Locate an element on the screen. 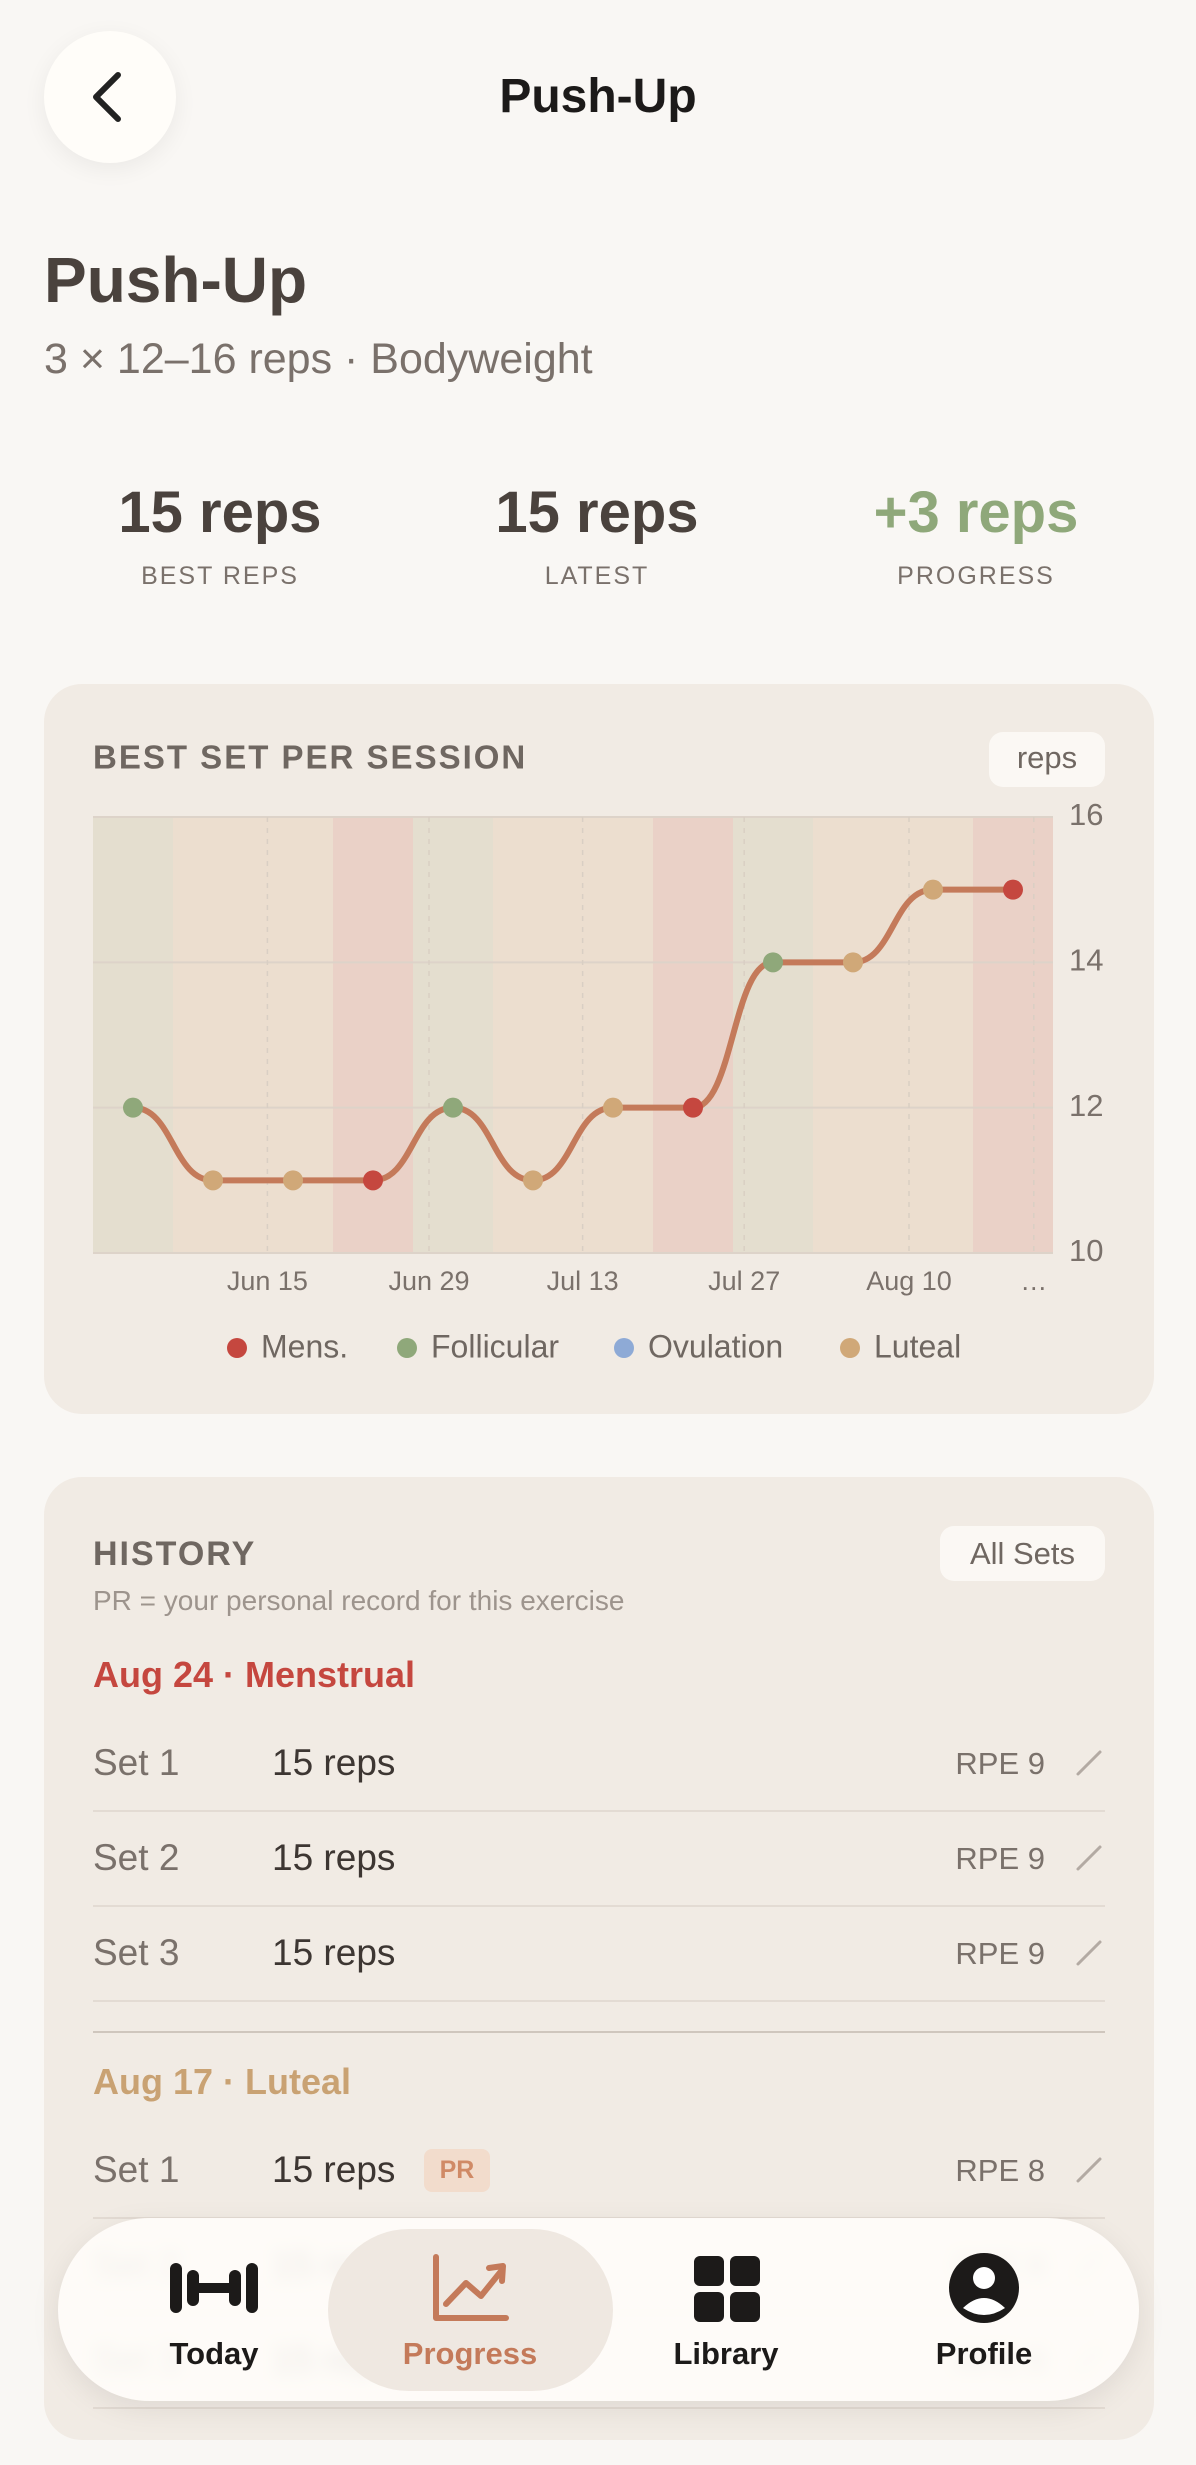 The width and height of the screenshot is (1196, 2465). back-icon is located at coordinates (107, 97).